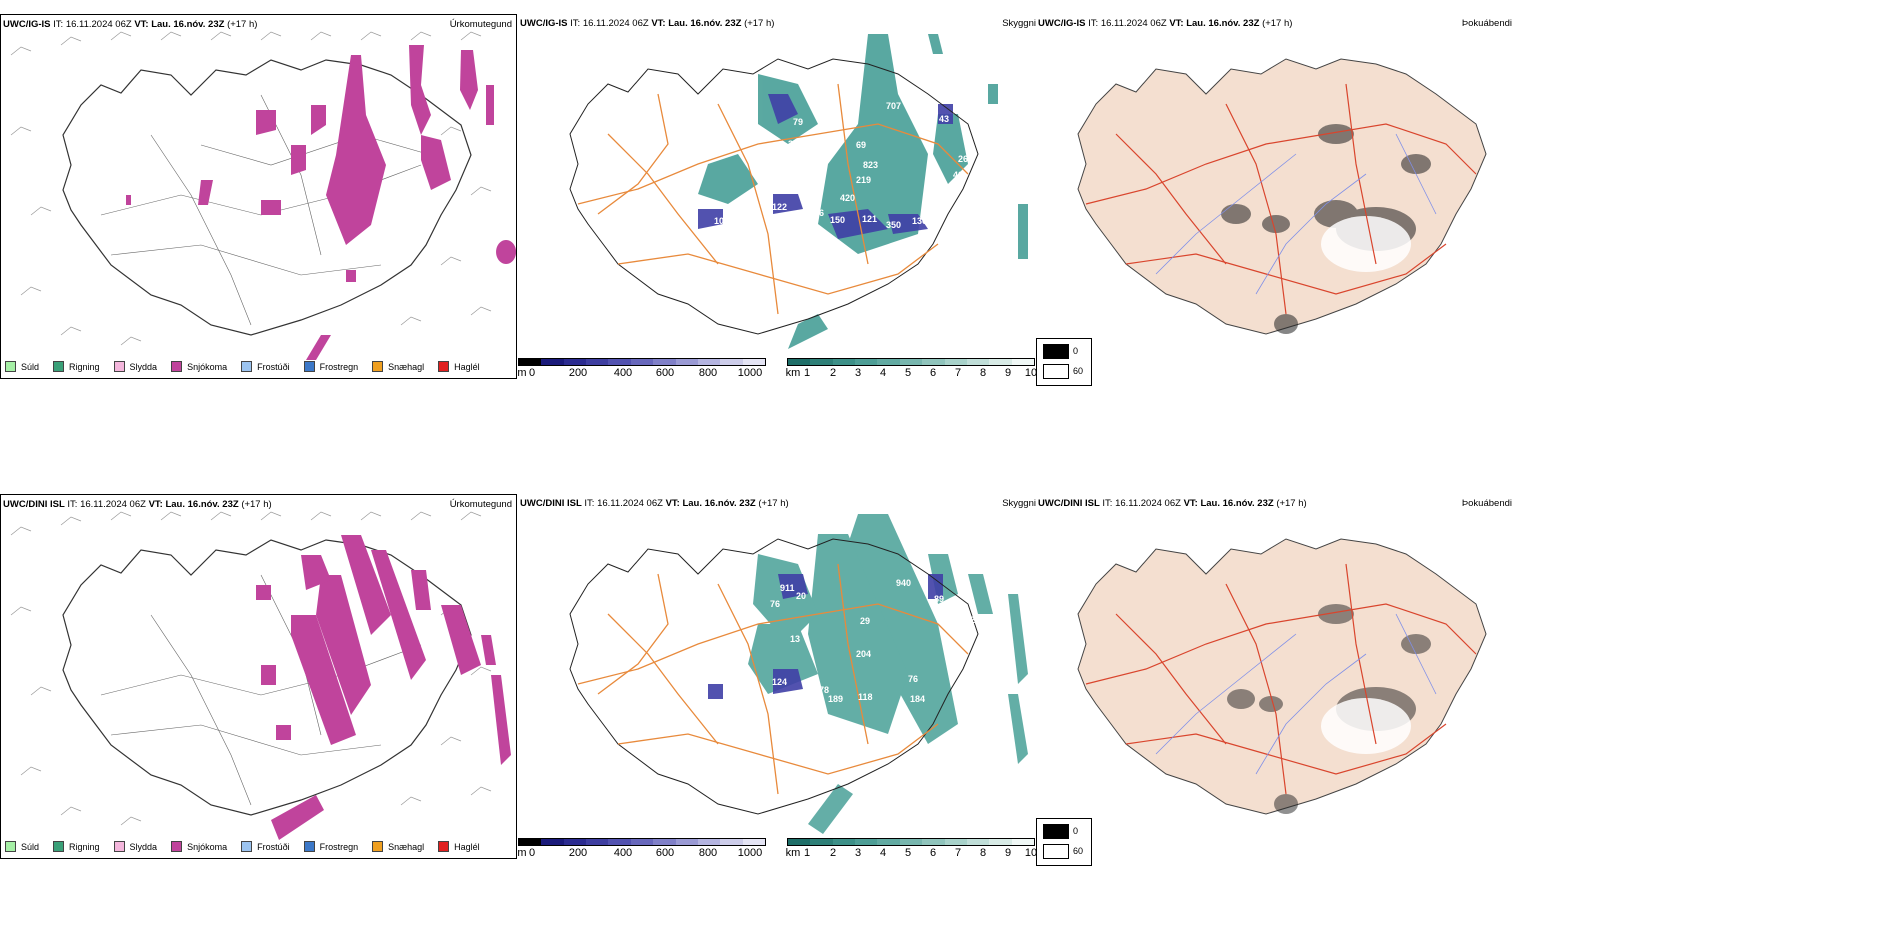 The width and height of the screenshot is (1900, 950). I want to click on height-label: 118, so click(865, 697).